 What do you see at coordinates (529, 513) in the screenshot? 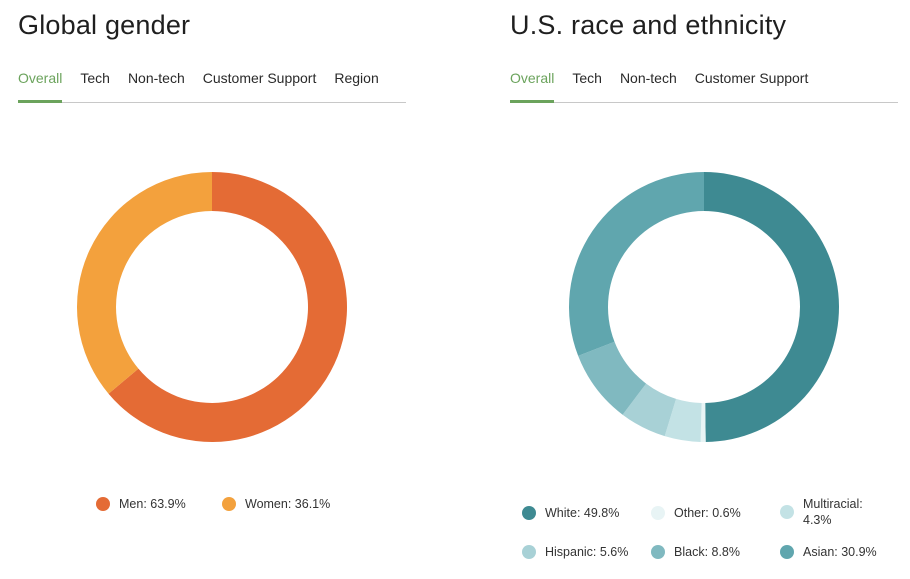
I see `legend-dot-white` at bounding box center [529, 513].